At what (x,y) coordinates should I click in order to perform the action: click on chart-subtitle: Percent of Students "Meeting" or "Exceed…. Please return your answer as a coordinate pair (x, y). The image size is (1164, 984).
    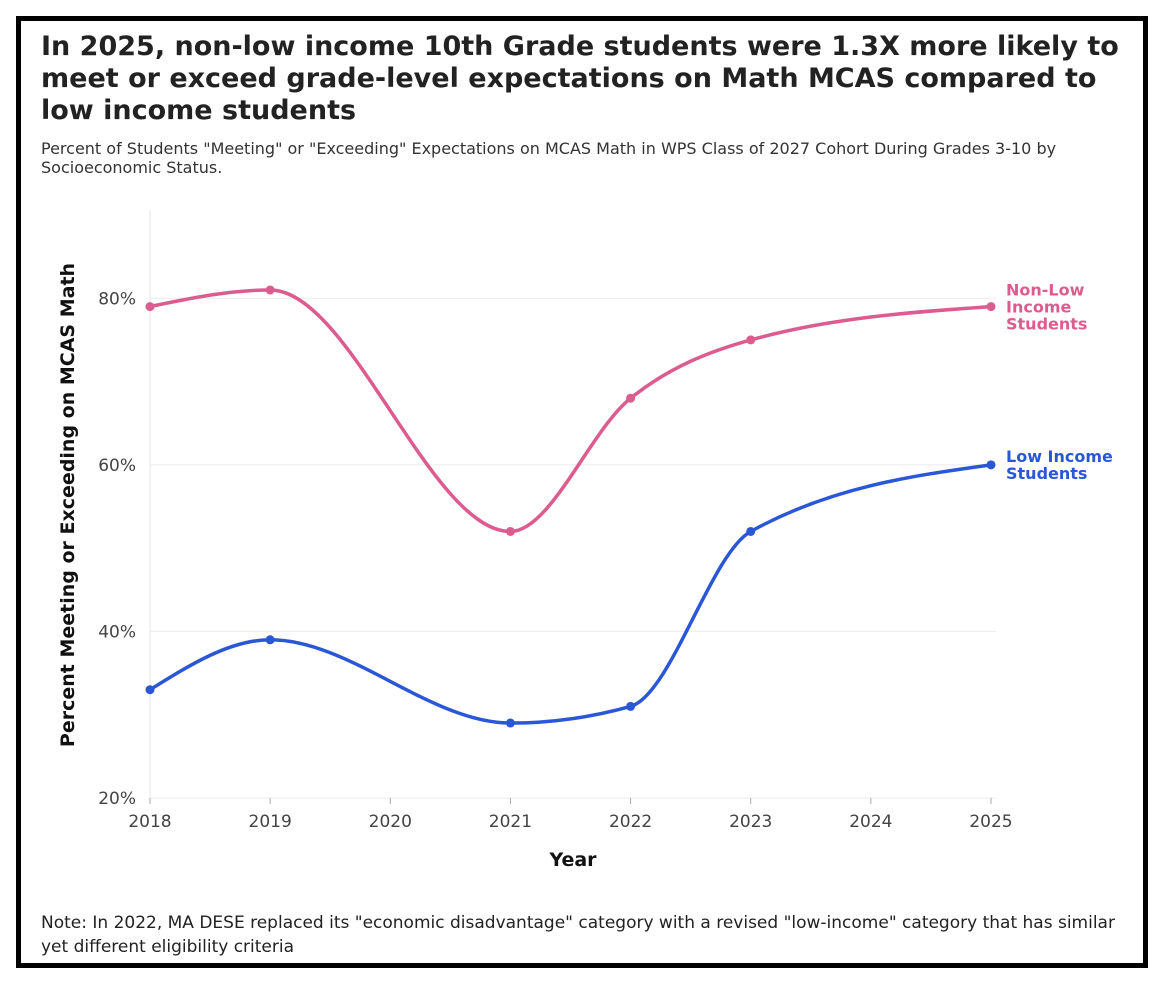
    Looking at the image, I should click on (549, 158).